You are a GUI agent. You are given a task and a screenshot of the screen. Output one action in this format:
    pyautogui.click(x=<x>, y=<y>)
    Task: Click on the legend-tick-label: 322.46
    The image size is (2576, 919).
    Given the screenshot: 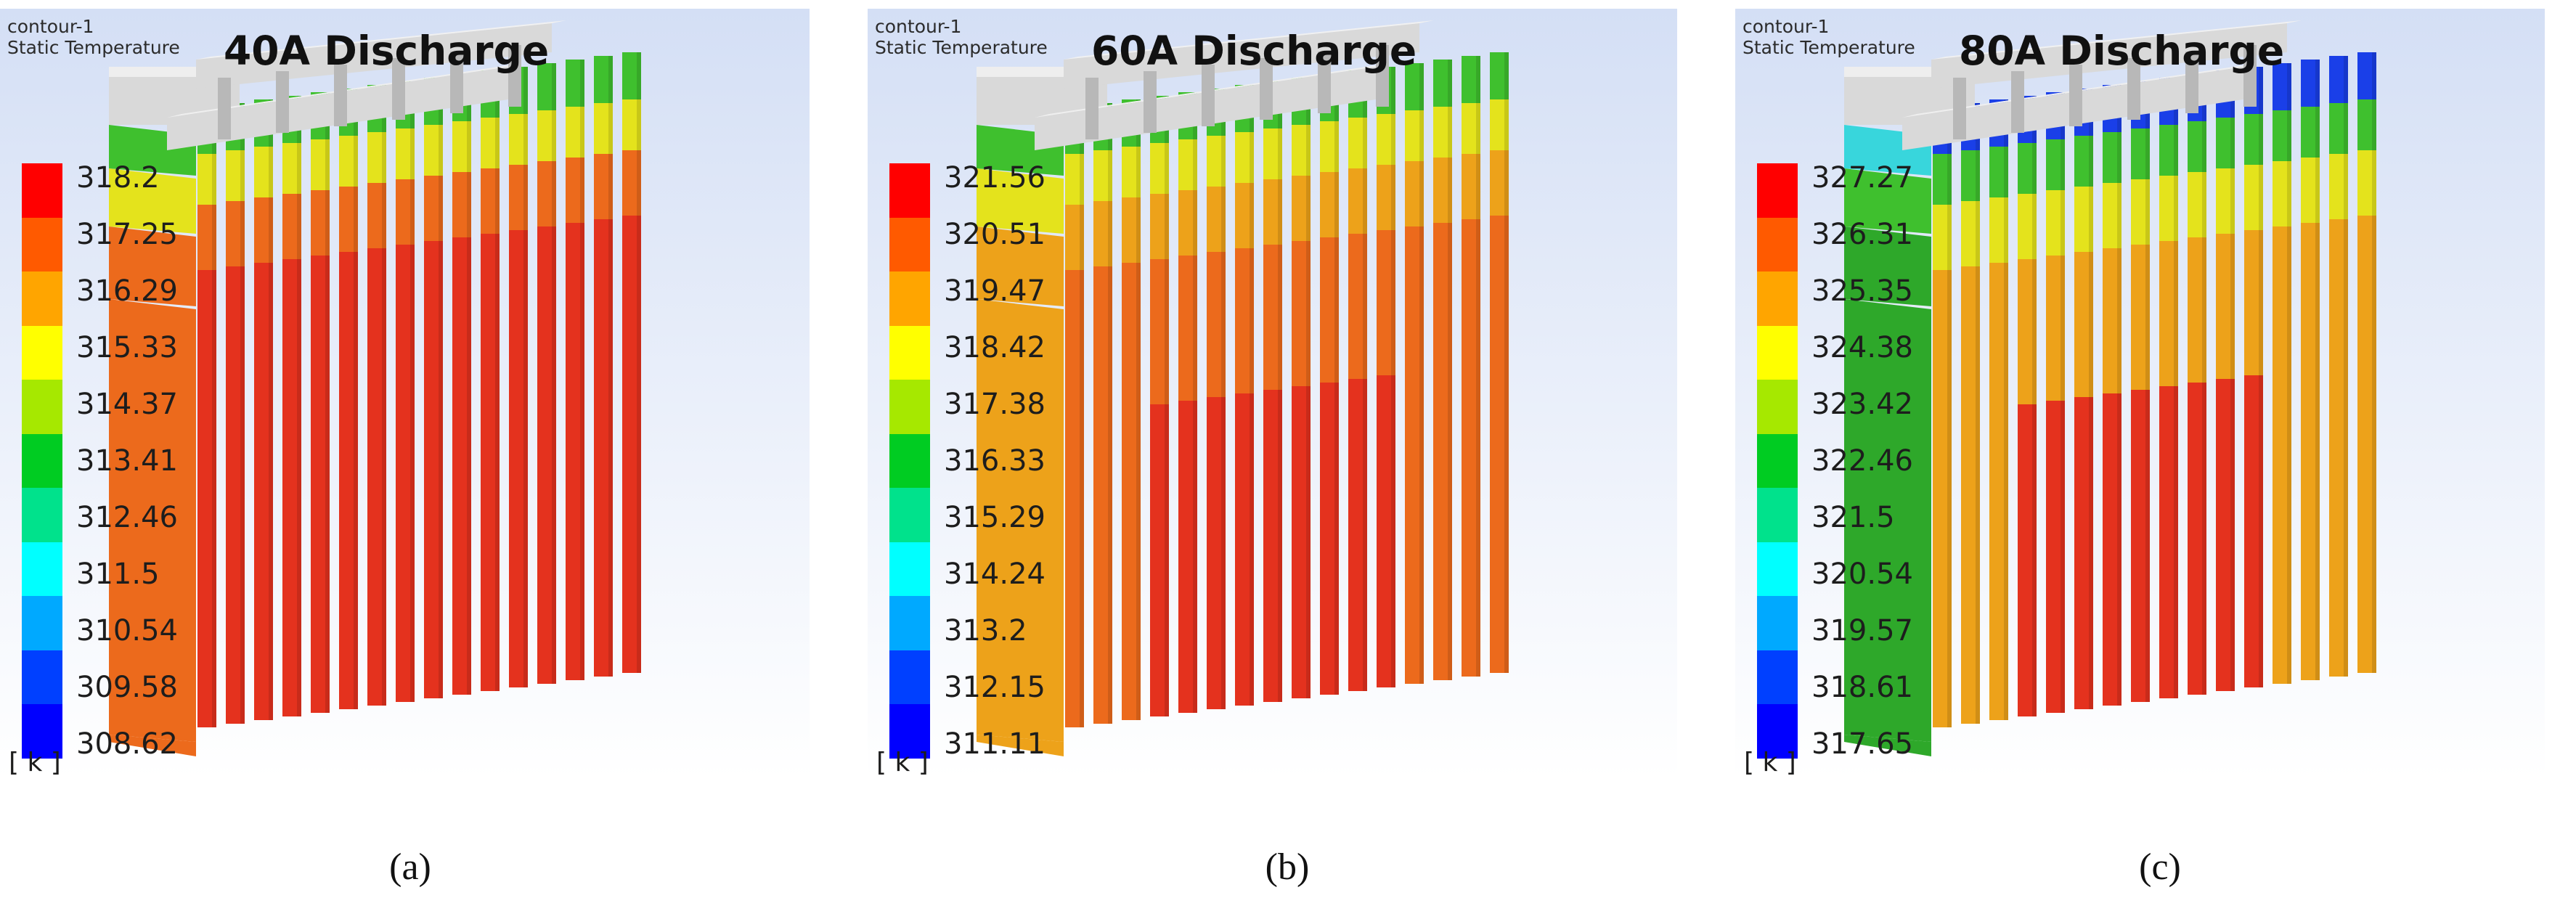 What is the action you would take?
    pyautogui.click(x=1862, y=461)
    